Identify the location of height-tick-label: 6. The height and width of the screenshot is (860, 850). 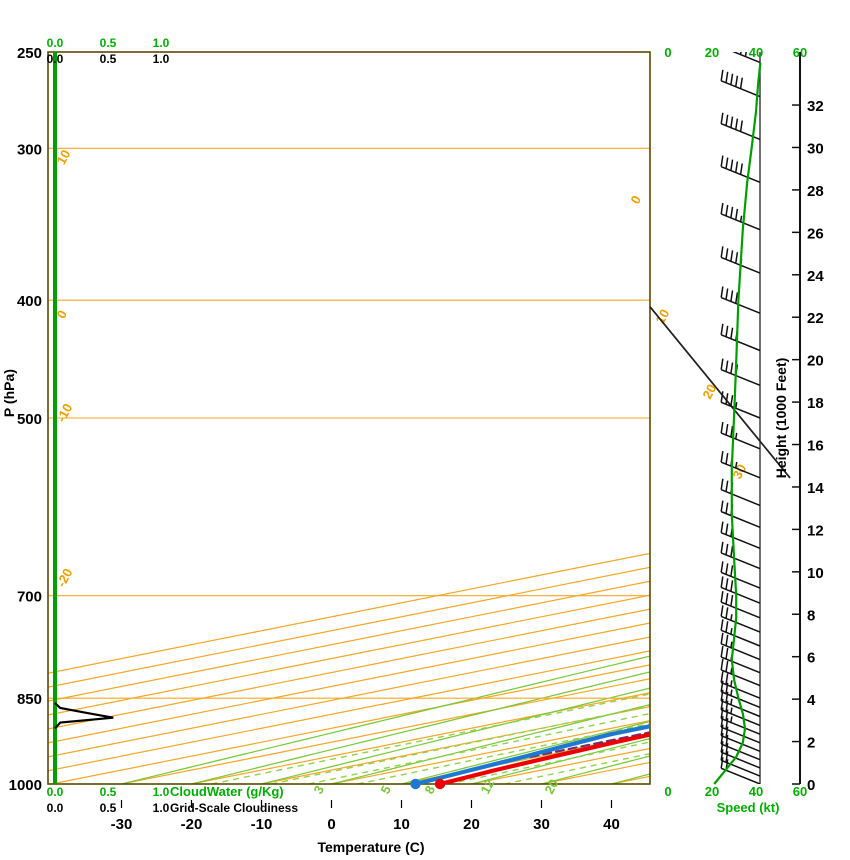
(811, 658).